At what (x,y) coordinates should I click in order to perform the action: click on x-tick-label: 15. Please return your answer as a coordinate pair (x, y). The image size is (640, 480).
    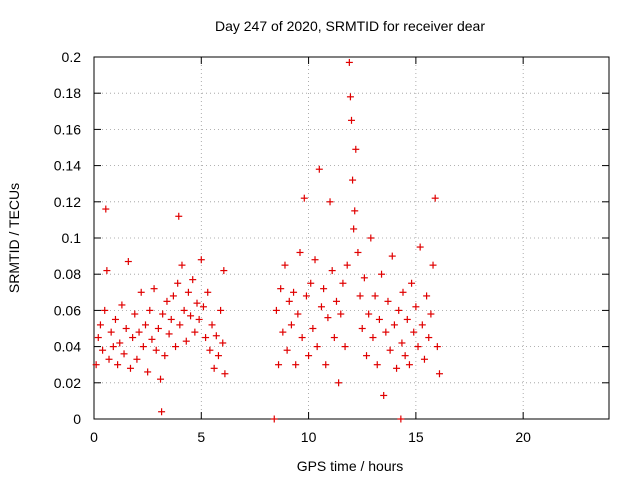
    Looking at the image, I should click on (416, 437).